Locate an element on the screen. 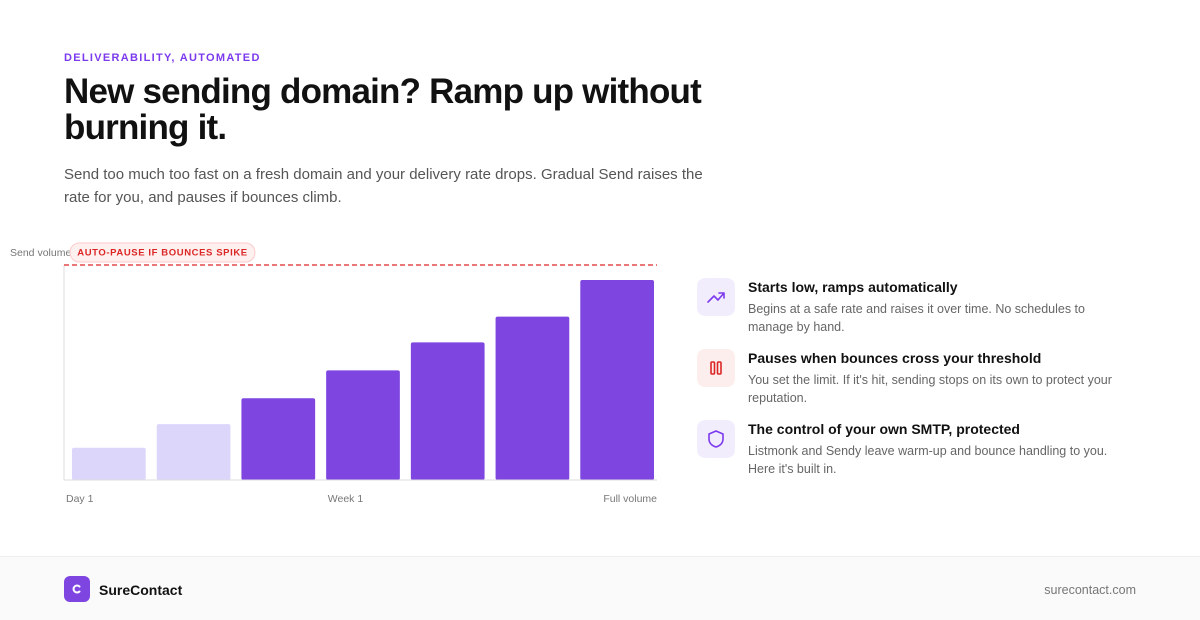 The width and height of the screenshot is (1200, 620). footer: SureContact surecontact.com is located at coordinates (600, 588).